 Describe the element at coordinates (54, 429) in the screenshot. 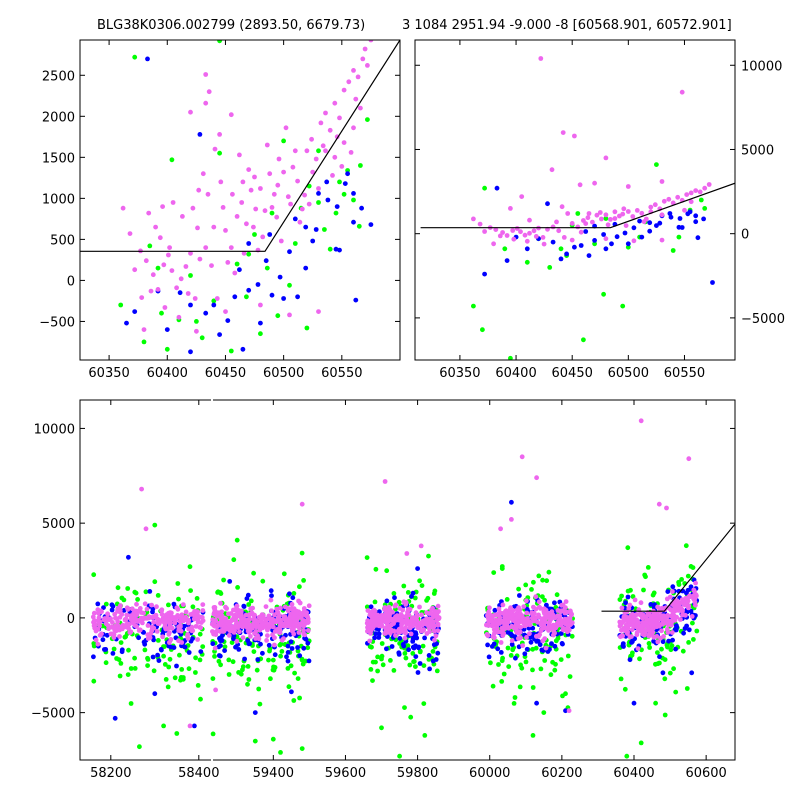

I see `y-tick-label: 10000` at that location.